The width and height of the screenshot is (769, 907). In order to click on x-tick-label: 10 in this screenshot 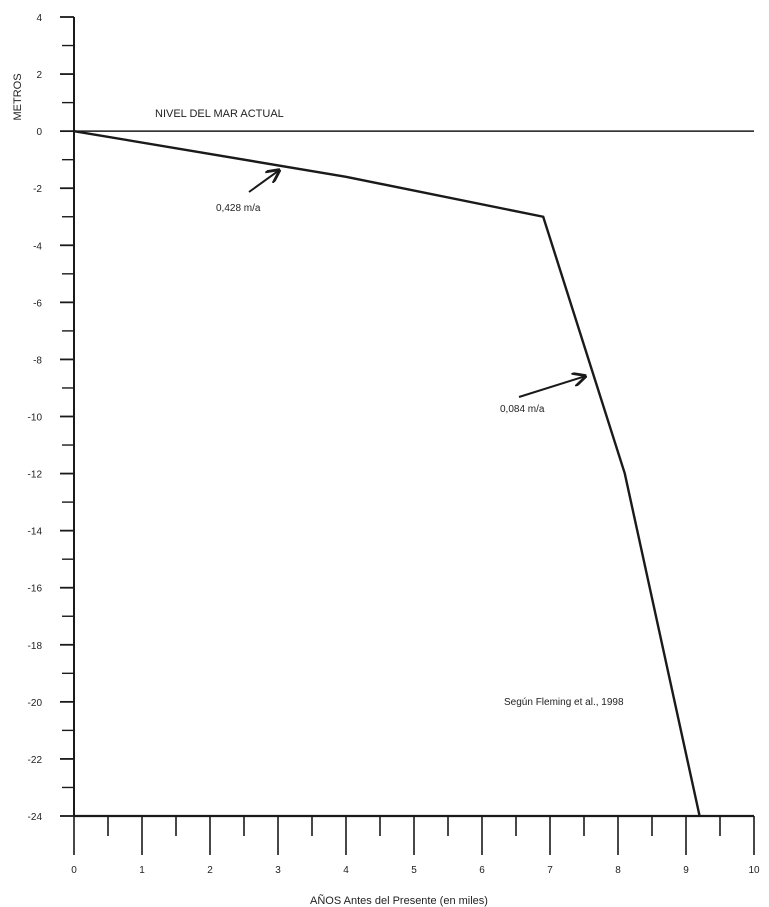, I will do `click(754, 870)`.